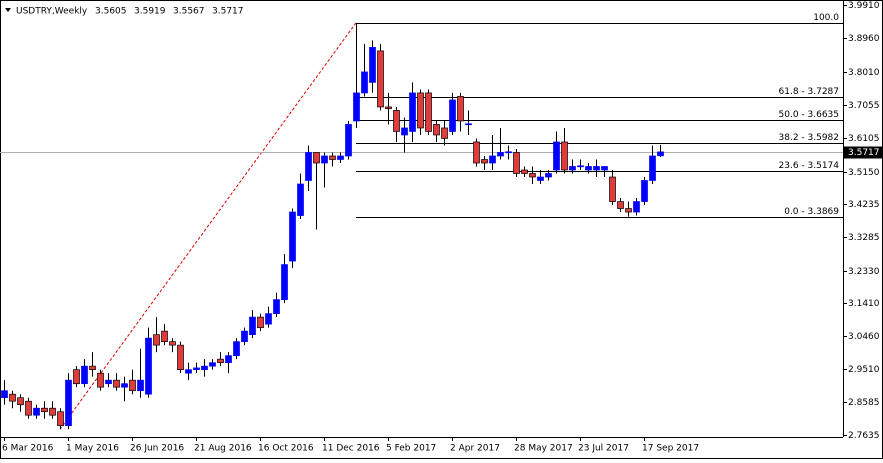 The height and width of the screenshot is (463, 883). I want to click on x-tick-label: 1 May 2016, so click(92, 449).